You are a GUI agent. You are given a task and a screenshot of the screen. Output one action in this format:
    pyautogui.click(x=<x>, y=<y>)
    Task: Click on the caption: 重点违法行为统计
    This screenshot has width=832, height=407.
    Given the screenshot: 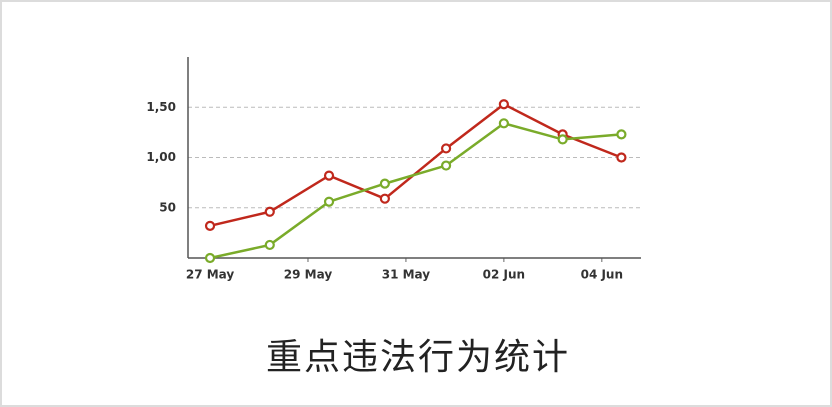 What is the action you would take?
    pyautogui.click(x=417, y=357)
    